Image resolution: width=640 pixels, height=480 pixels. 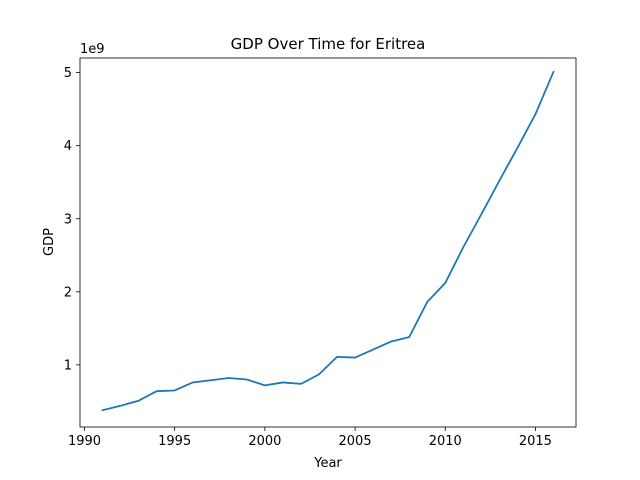 What do you see at coordinates (49, 242) in the screenshot?
I see `y-axis-title: GDP` at bounding box center [49, 242].